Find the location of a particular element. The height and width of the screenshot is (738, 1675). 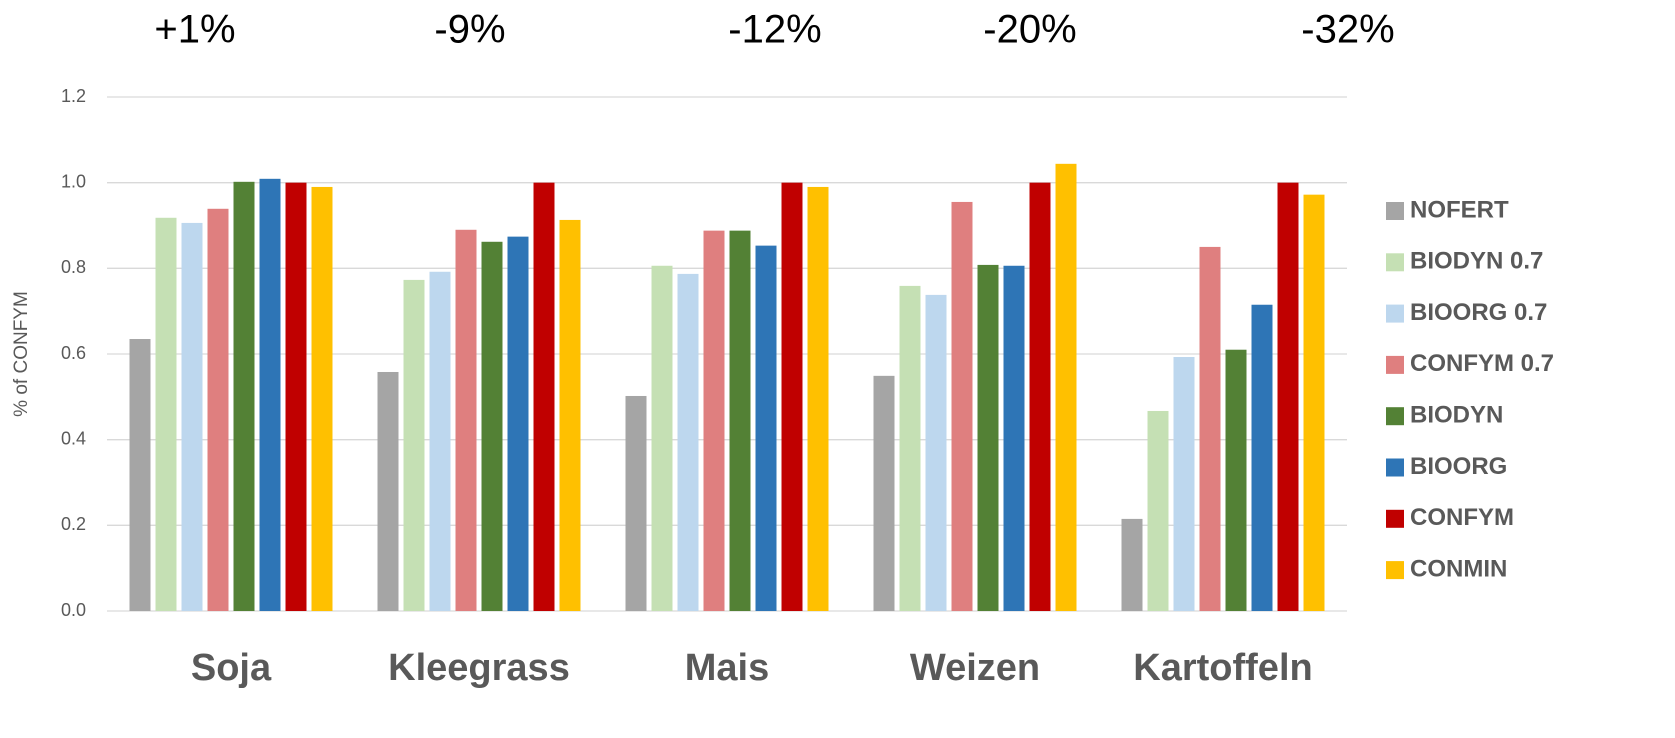

y-tick-label: 1.0 is located at coordinates (73, 181).